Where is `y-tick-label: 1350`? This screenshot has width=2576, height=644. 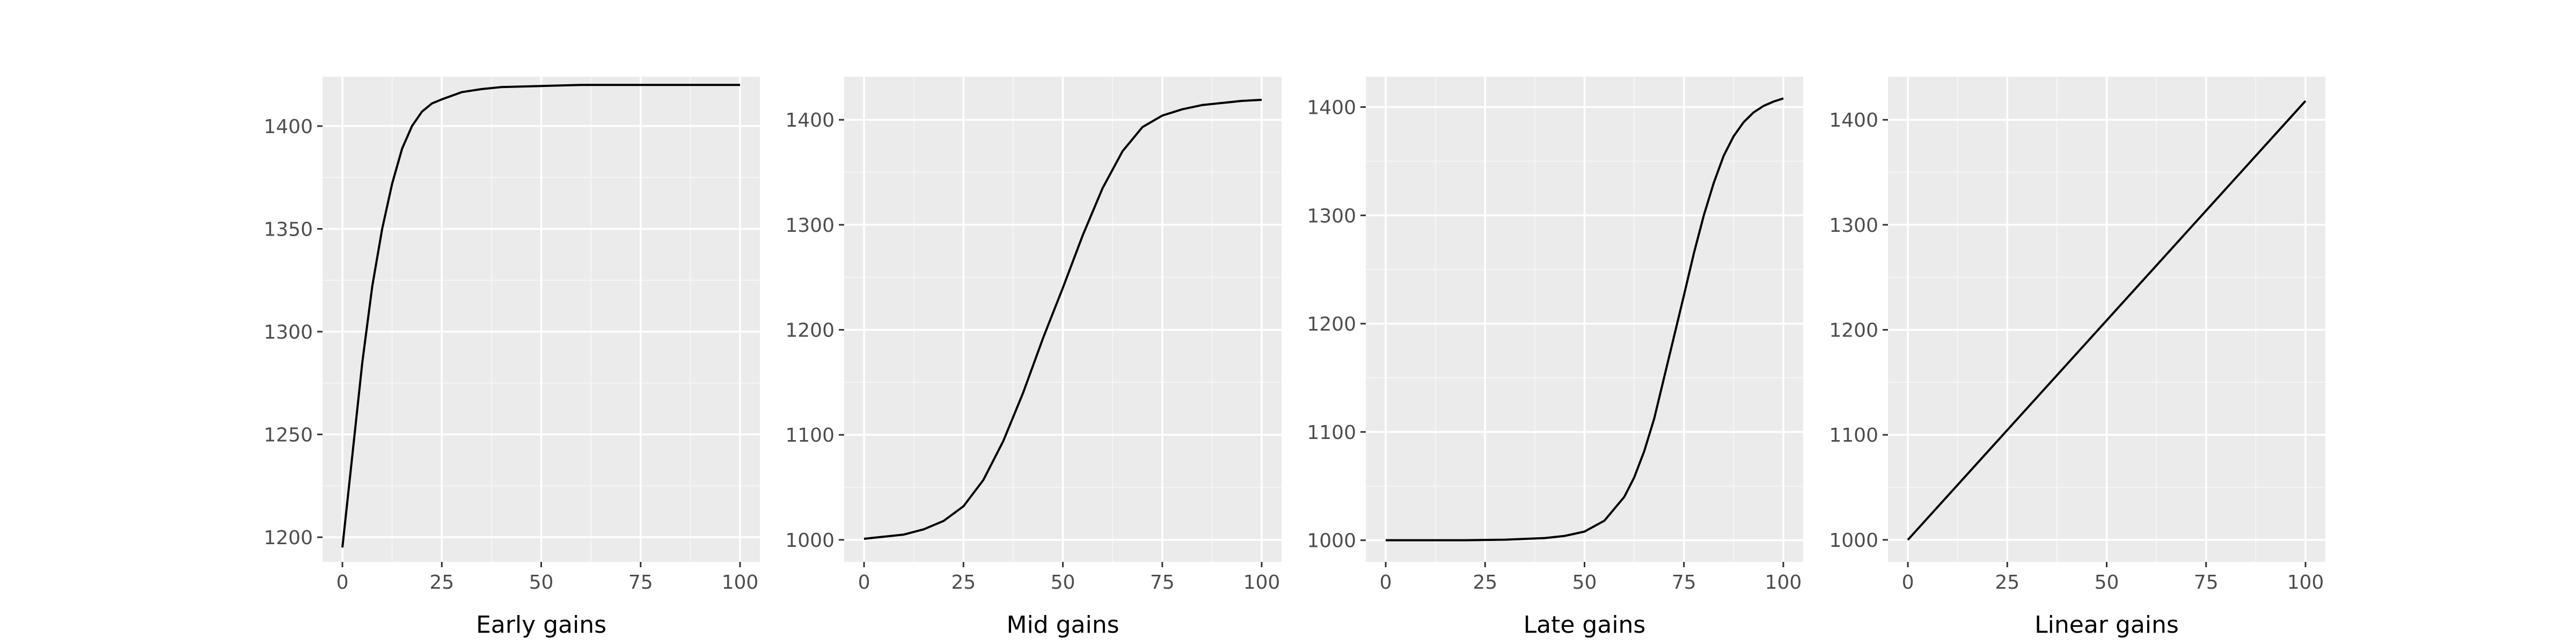 y-tick-label: 1350 is located at coordinates (288, 229).